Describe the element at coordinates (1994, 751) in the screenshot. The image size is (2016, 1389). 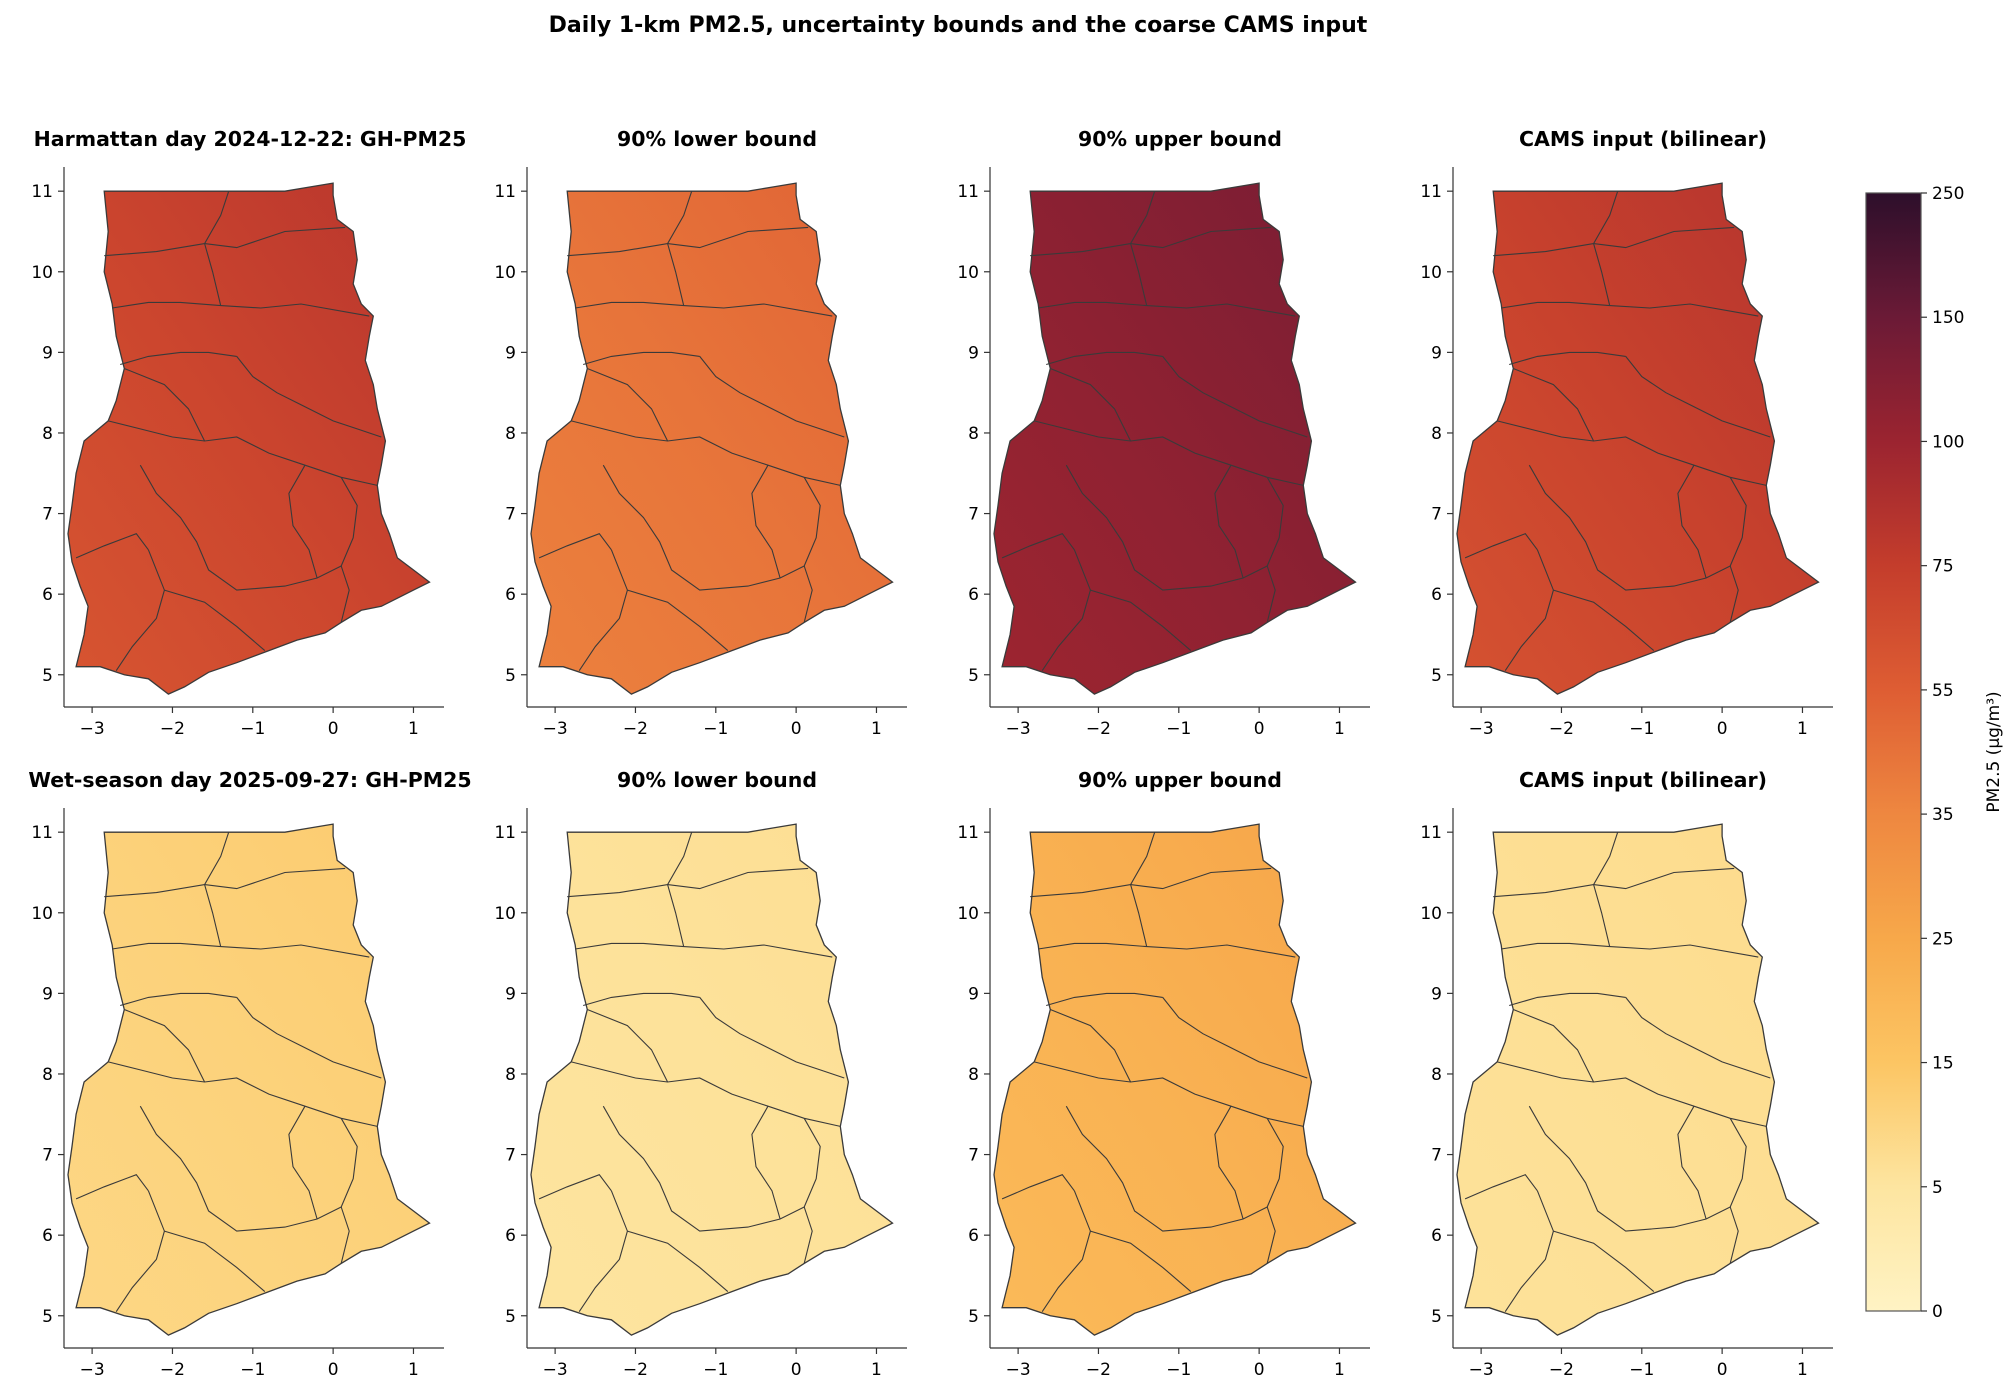
I see `colorbar-label: PM2.5 (µg/m³)` at that location.